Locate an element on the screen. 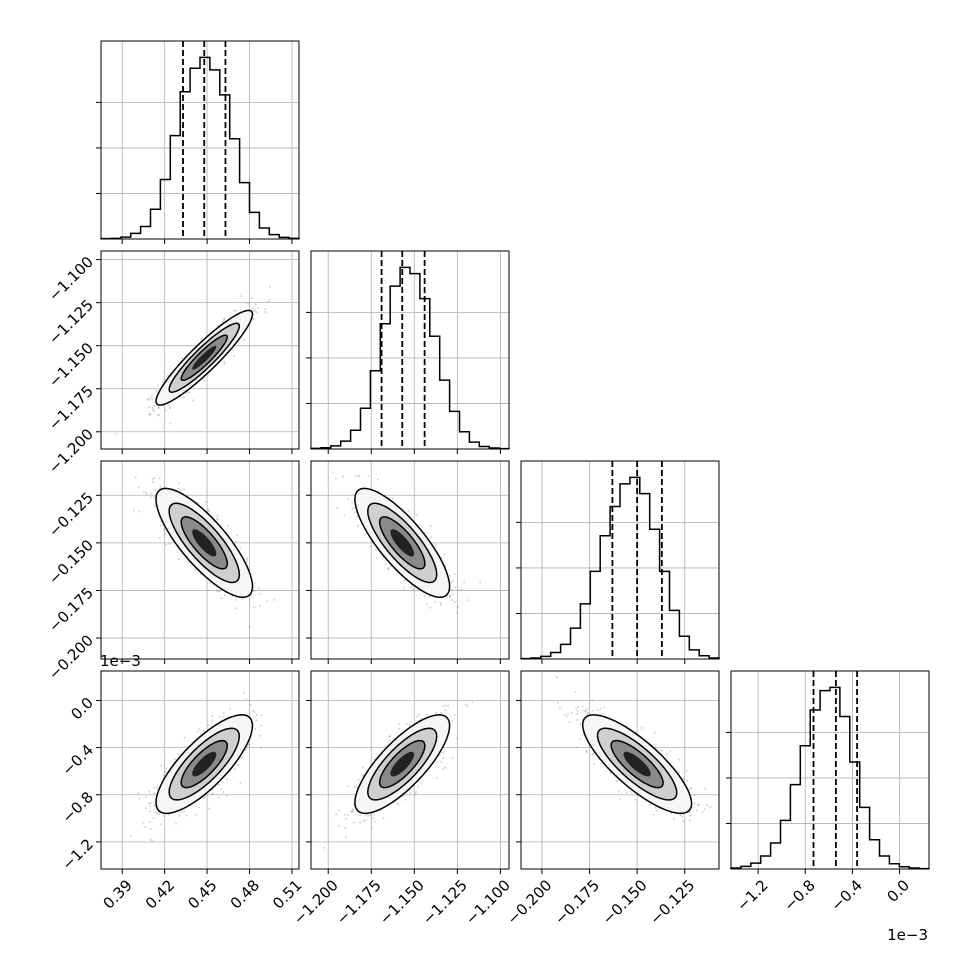 The width and height of the screenshot is (970, 970). y-tick-label-2: −0.200 is located at coordinates (71, 657).